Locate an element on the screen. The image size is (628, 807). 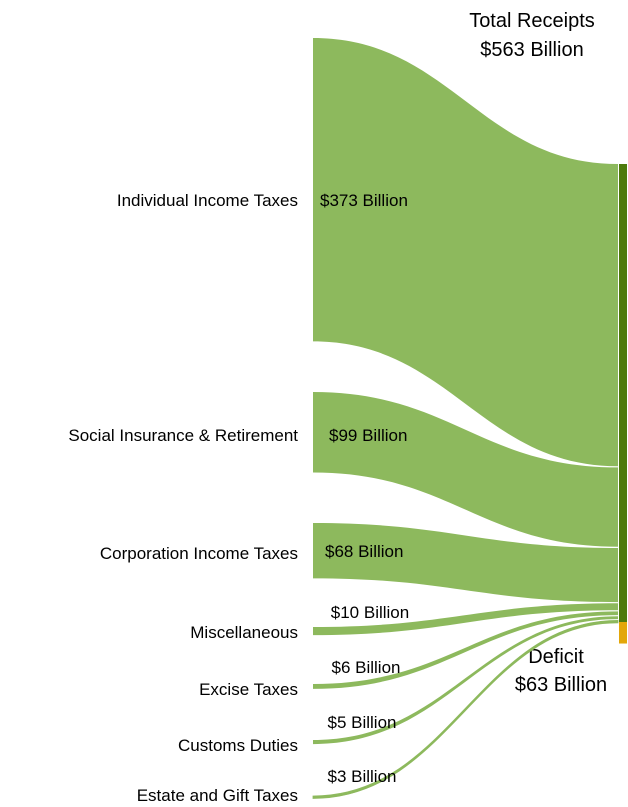
title-line-2: $563 Billion is located at coordinates (531, 50).